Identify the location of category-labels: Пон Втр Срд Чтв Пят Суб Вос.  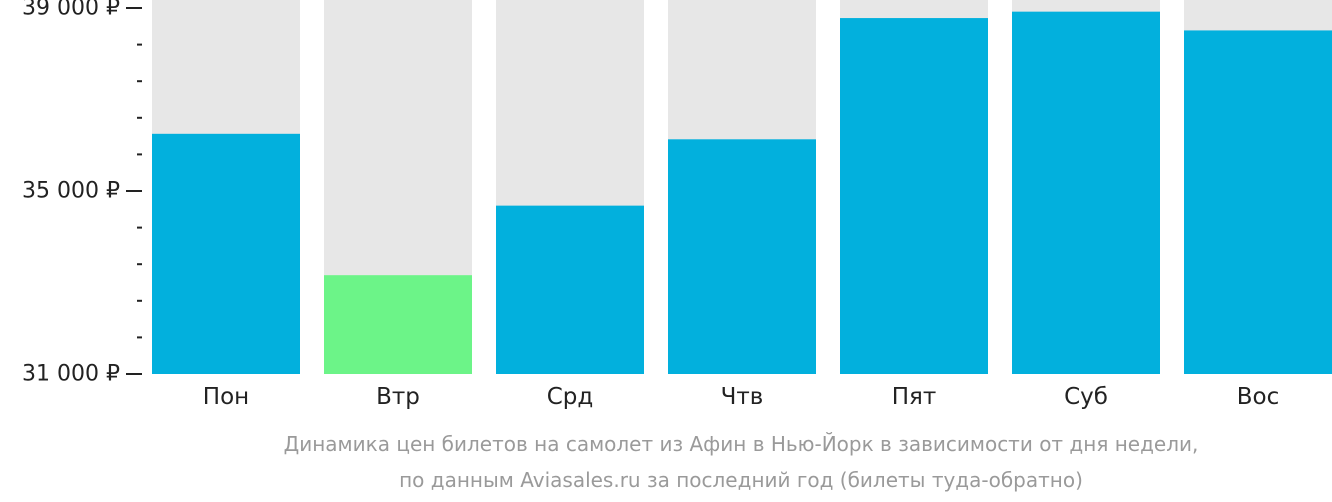
(741, 397).